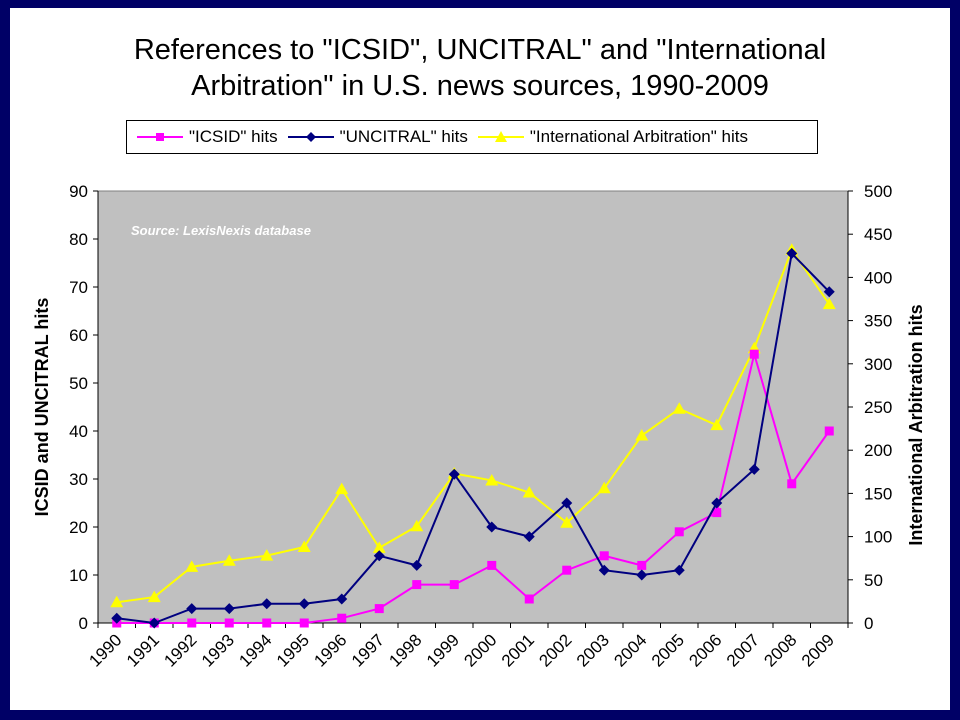 The width and height of the screenshot is (960, 720). Describe the element at coordinates (878, 450) in the screenshot. I see `y-right-tick-label: 200` at that location.